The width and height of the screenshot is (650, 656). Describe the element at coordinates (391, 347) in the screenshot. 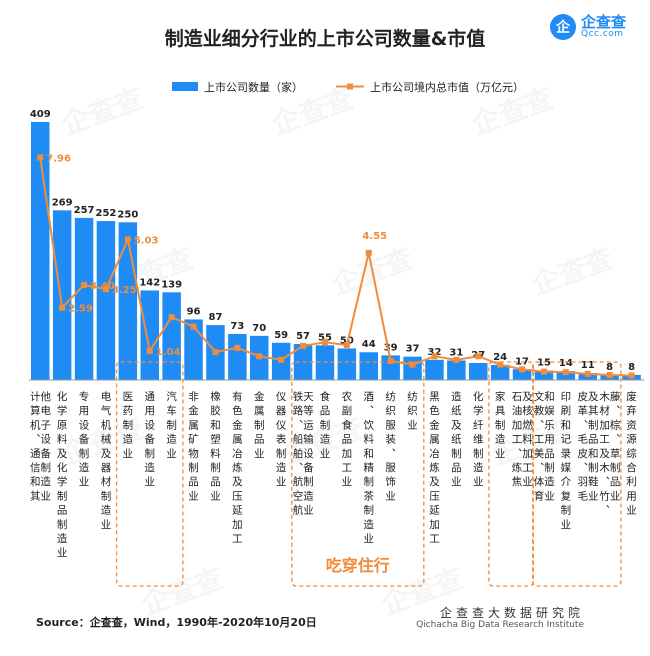

I see `bar-value-label: 39` at that location.